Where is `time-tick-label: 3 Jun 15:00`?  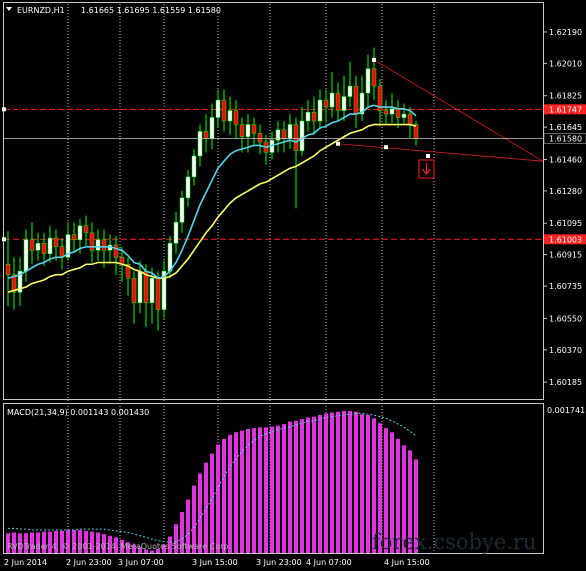
time-tick-label: 3 Jun 15:00 is located at coordinates (215, 562).